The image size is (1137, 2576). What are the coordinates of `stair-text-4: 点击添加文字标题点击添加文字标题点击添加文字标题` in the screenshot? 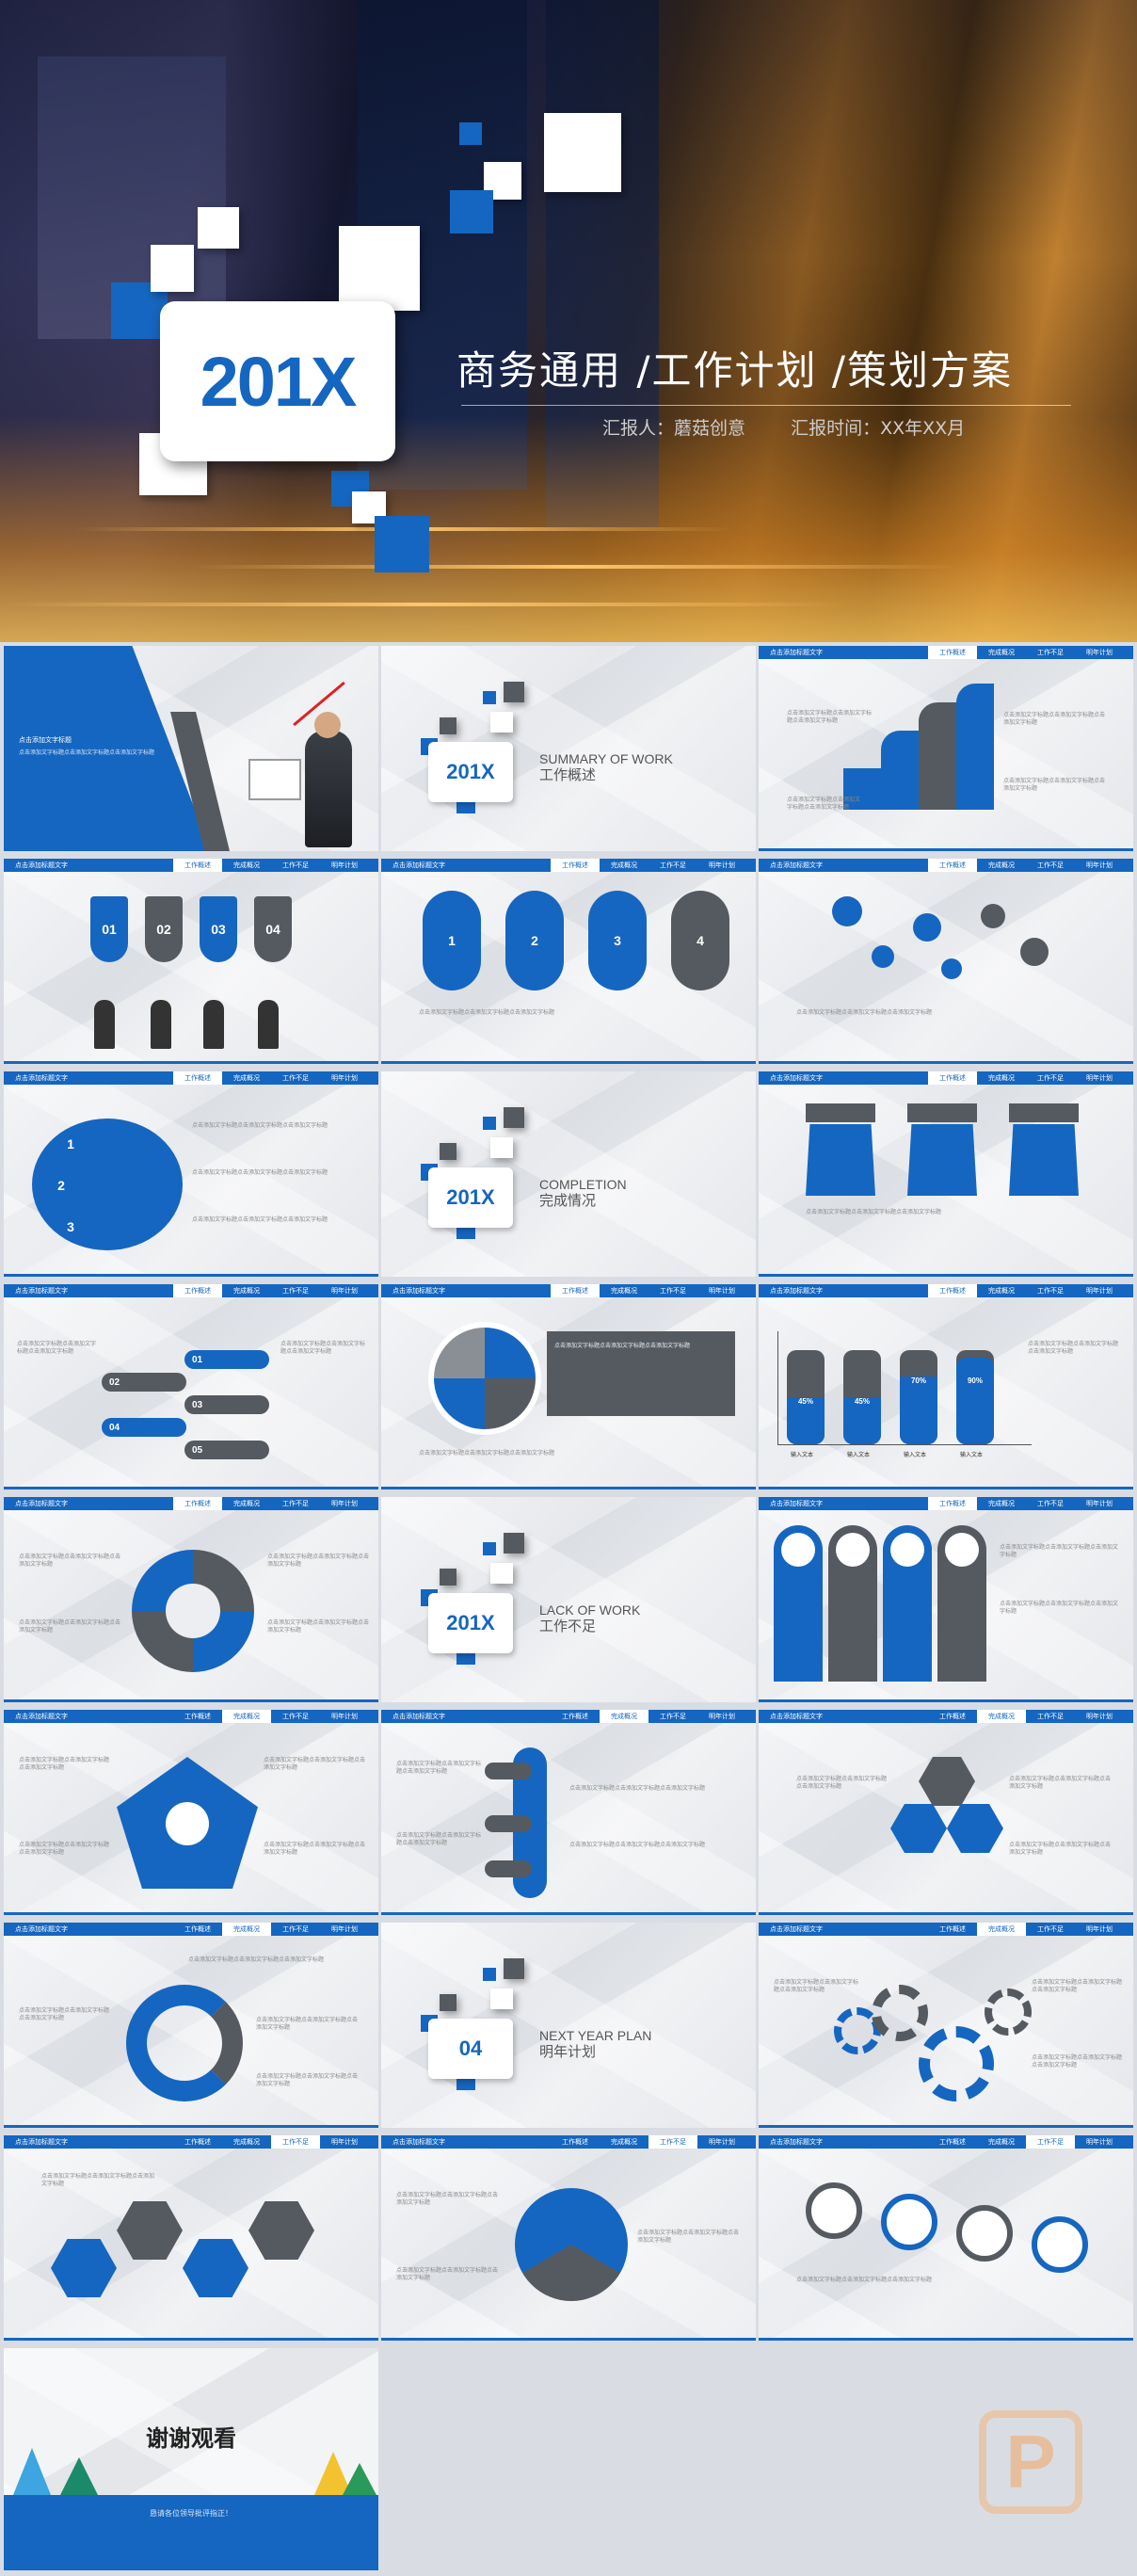 It's located at (824, 804).